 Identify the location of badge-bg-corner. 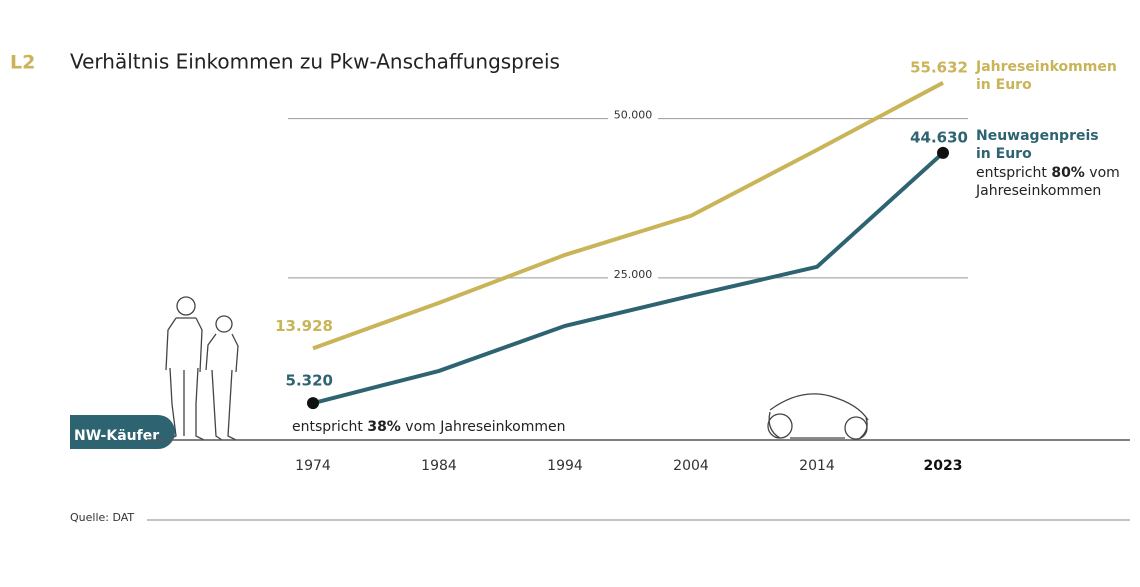
(80, 432).